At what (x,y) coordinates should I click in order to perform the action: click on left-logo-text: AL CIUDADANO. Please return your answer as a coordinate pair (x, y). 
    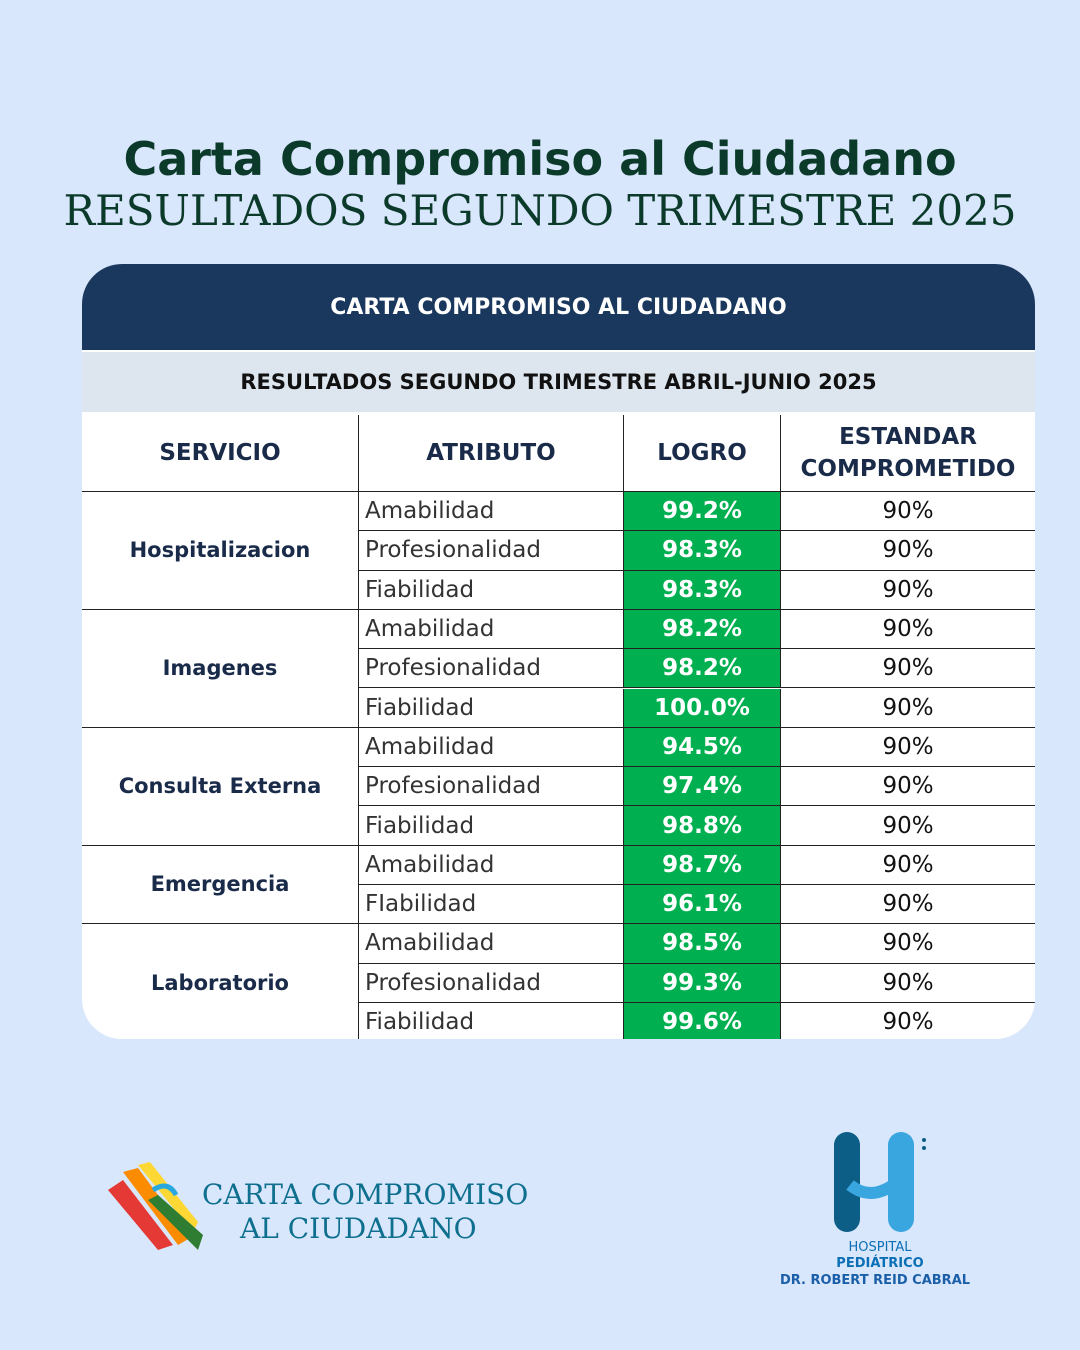
    Looking at the image, I should click on (358, 1228).